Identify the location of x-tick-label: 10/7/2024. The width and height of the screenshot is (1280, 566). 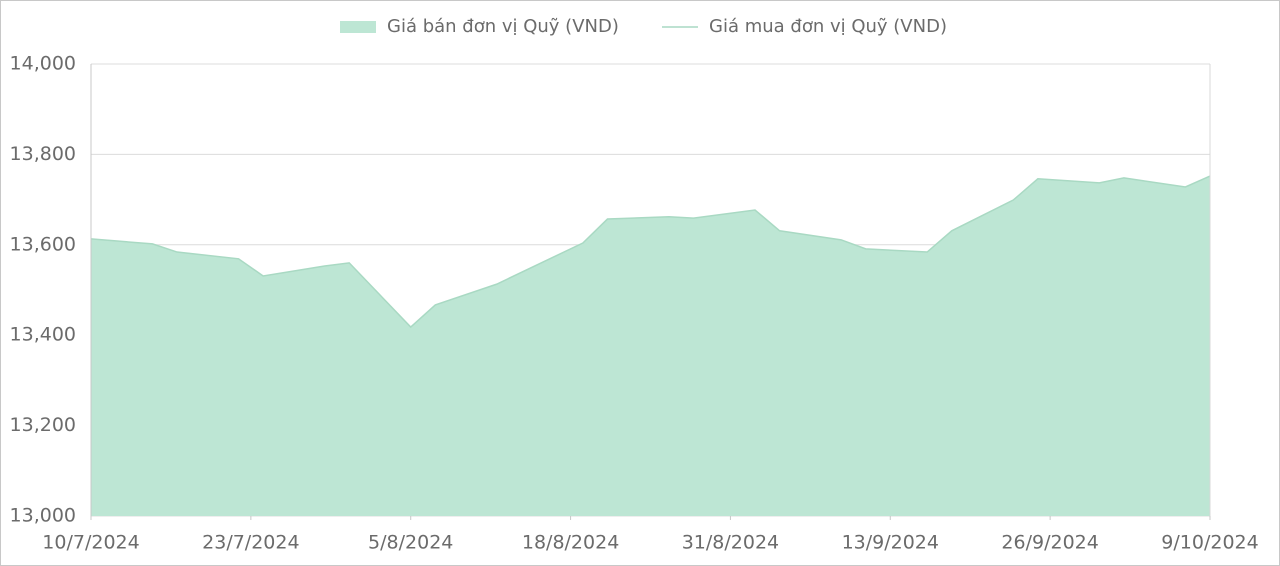
(90, 543).